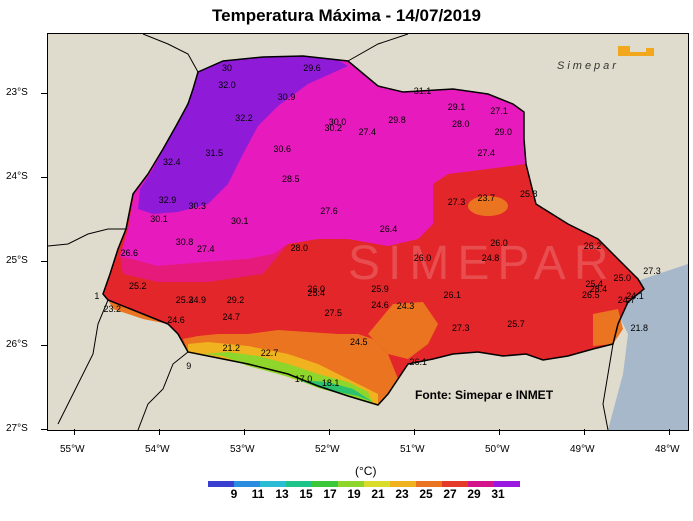 This screenshot has height=521, width=693. What do you see at coordinates (72, 449) in the screenshot?
I see `lon-label: 55°W` at bounding box center [72, 449].